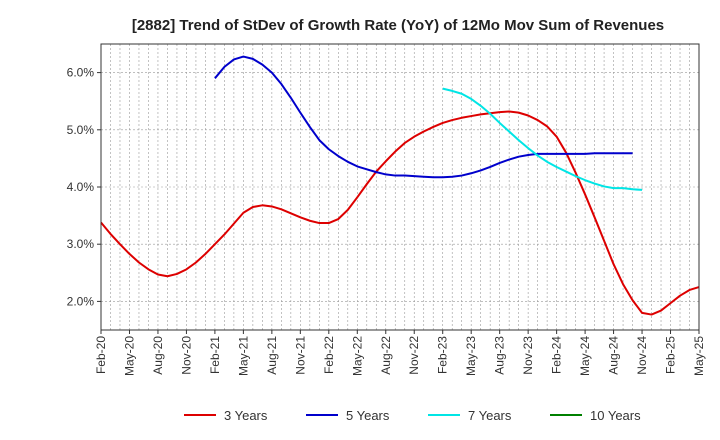 The height and width of the screenshot is (440, 720). Describe the element at coordinates (243, 356) in the screenshot. I see `x-tick-label: May-21` at that location.